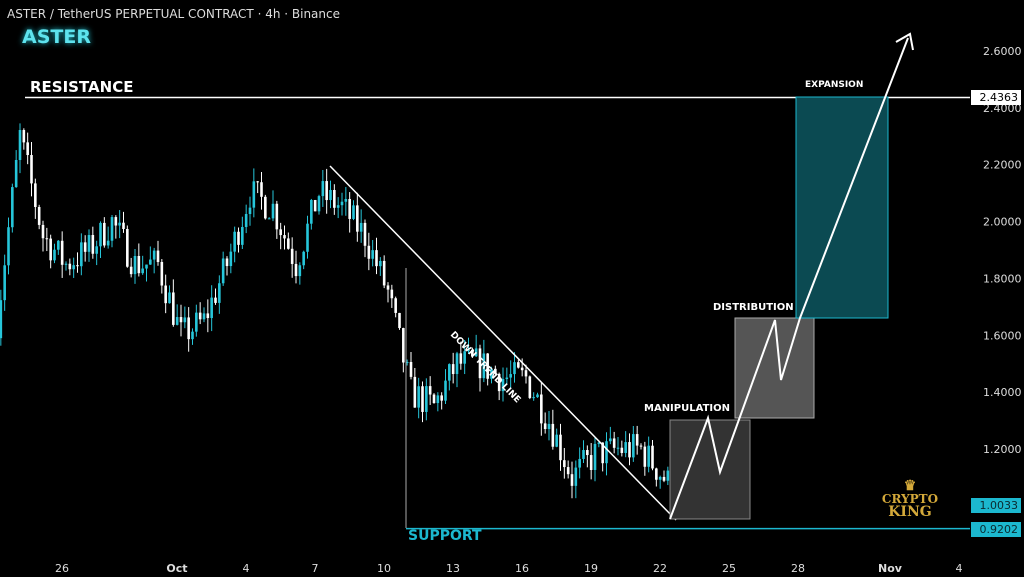  Describe the element at coordinates (1002, 51) in the screenshot. I see `y-tick-label: 2.6000` at that location.